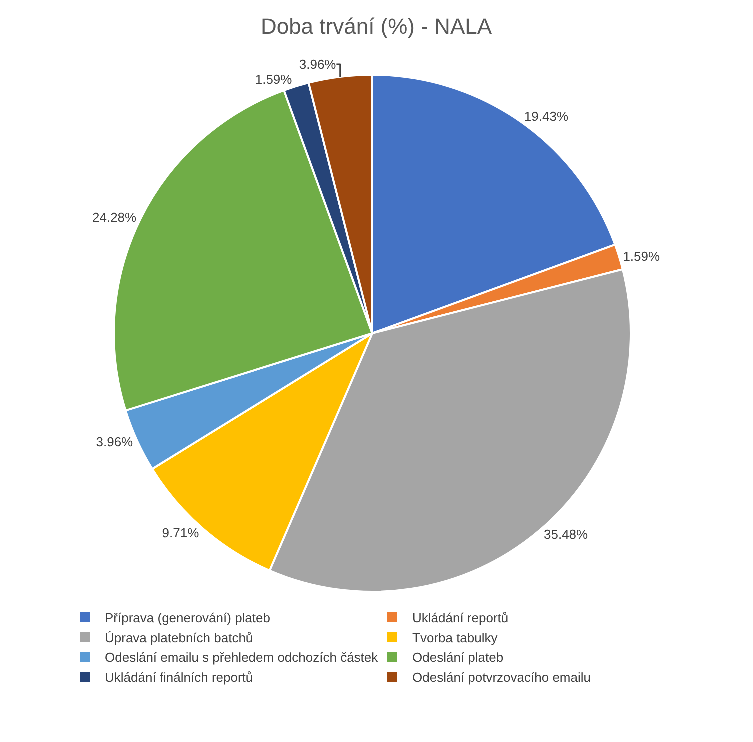 The width and height of the screenshot is (753, 742). I want to click on legend-label: Úprava platebních batchů, so click(179, 638).